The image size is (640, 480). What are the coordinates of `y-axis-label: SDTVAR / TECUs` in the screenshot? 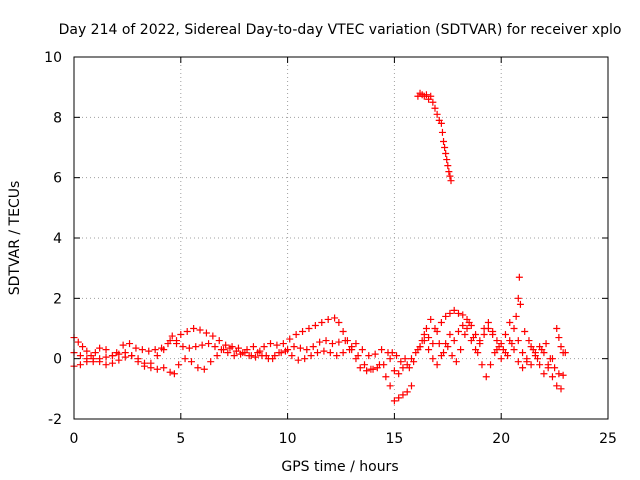 It's located at (15, 238).